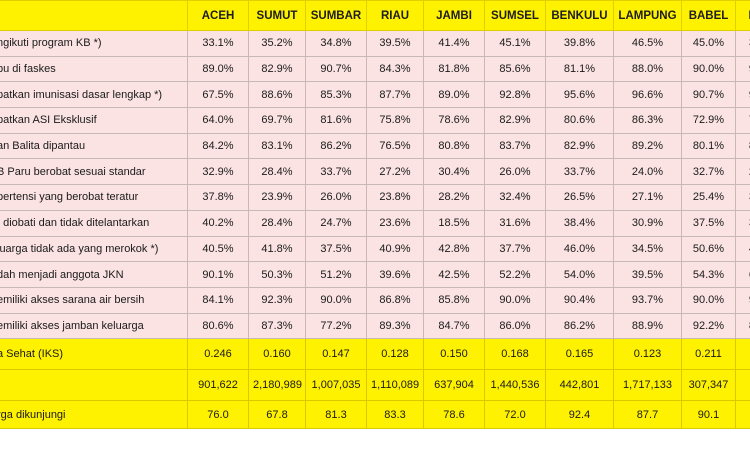 The width and height of the screenshot is (750, 450). I want to click on column-header: BENKULU, so click(579, 15).